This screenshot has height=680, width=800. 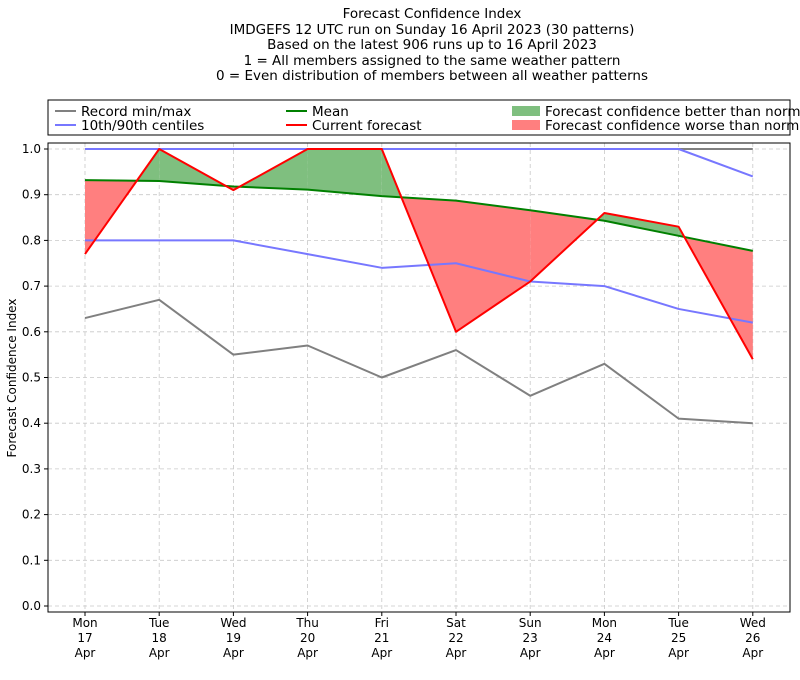 I want to click on x-tick-label: 18, so click(x=159, y=638).